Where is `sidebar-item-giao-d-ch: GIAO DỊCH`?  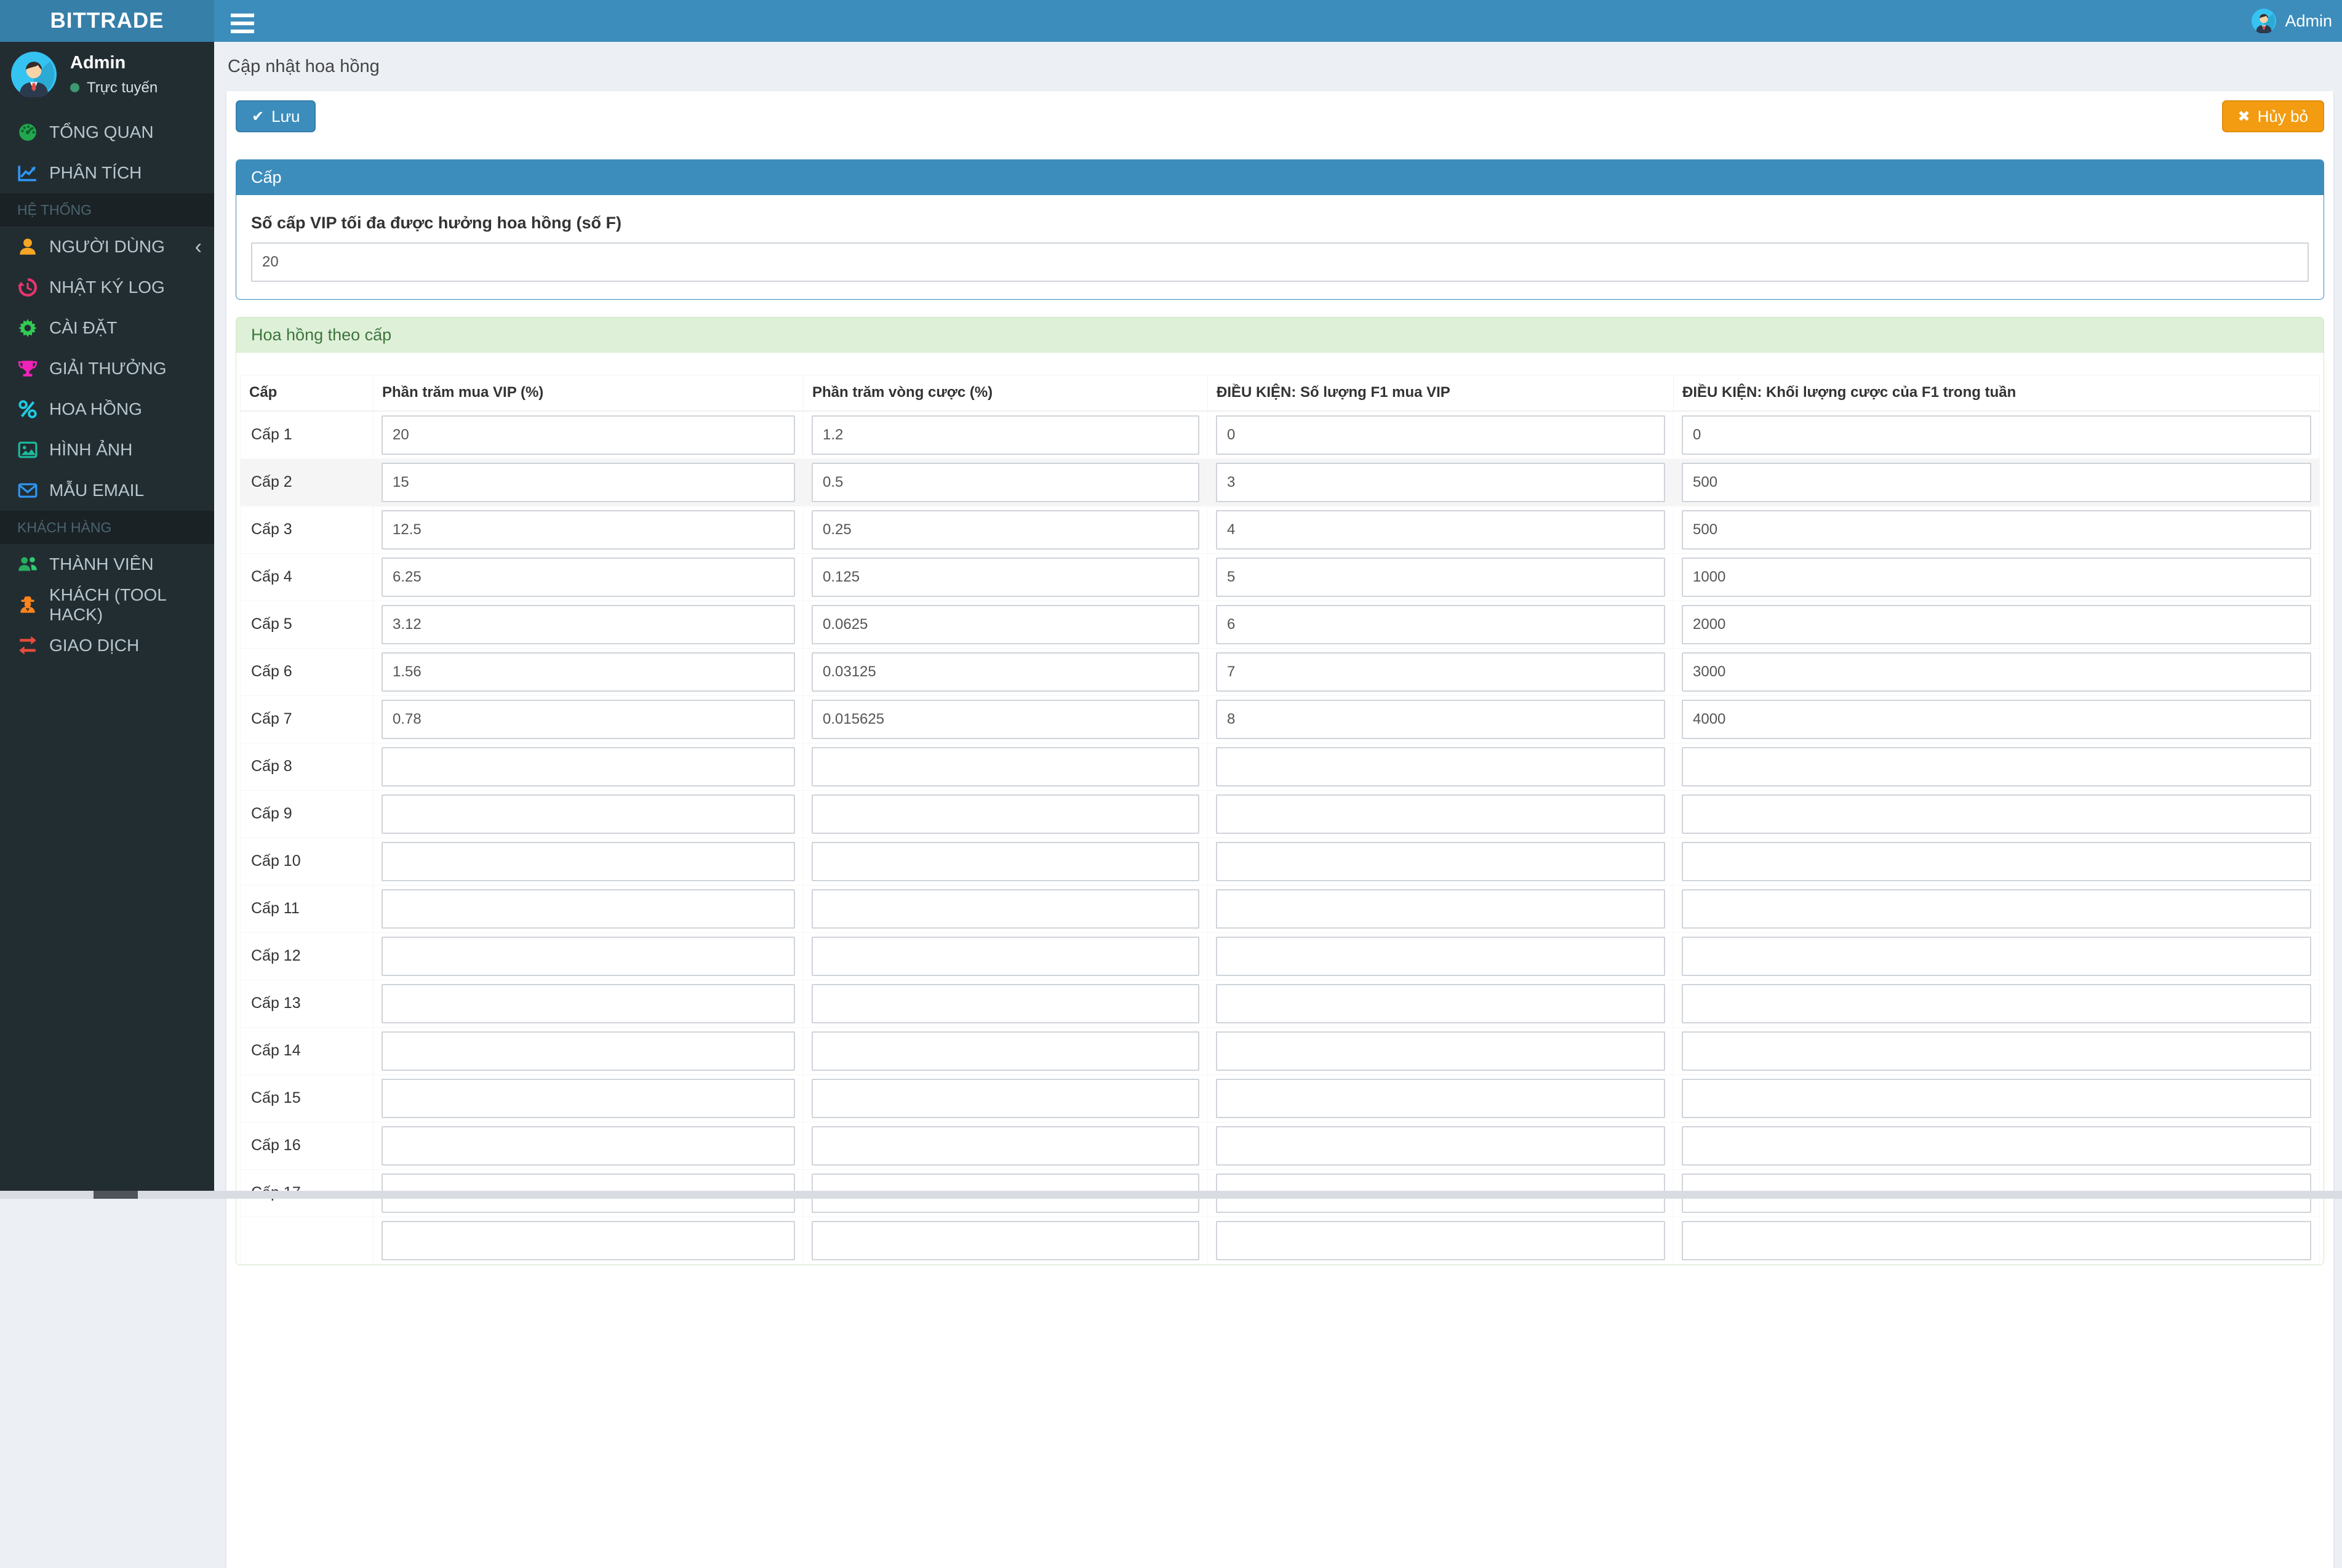 sidebar-item-giao-d-ch: GIAO DỊCH is located at coordinates (107, 645).